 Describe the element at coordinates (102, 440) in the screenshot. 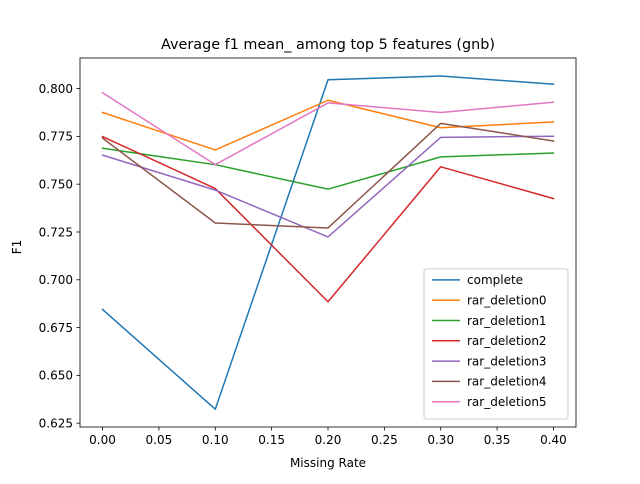

I see `x-tick-label: 0.00` at that location.